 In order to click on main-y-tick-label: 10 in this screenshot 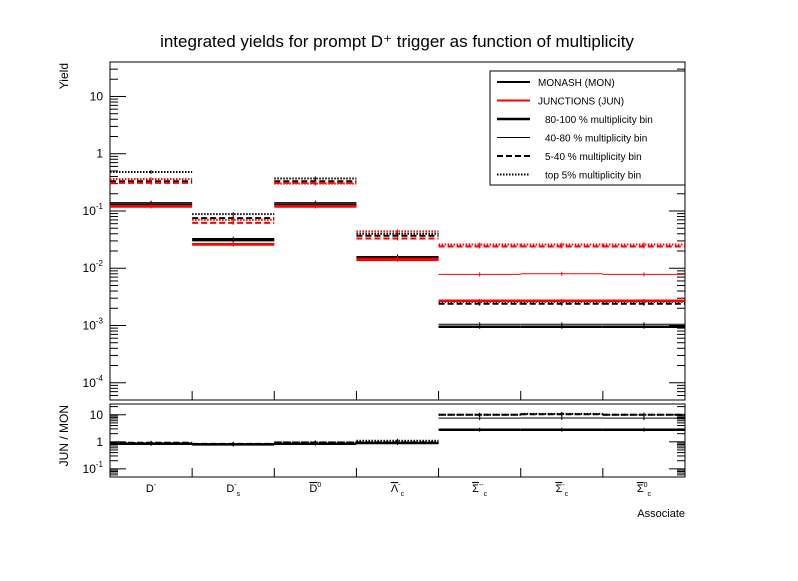, I will do `click(97, 96)`.